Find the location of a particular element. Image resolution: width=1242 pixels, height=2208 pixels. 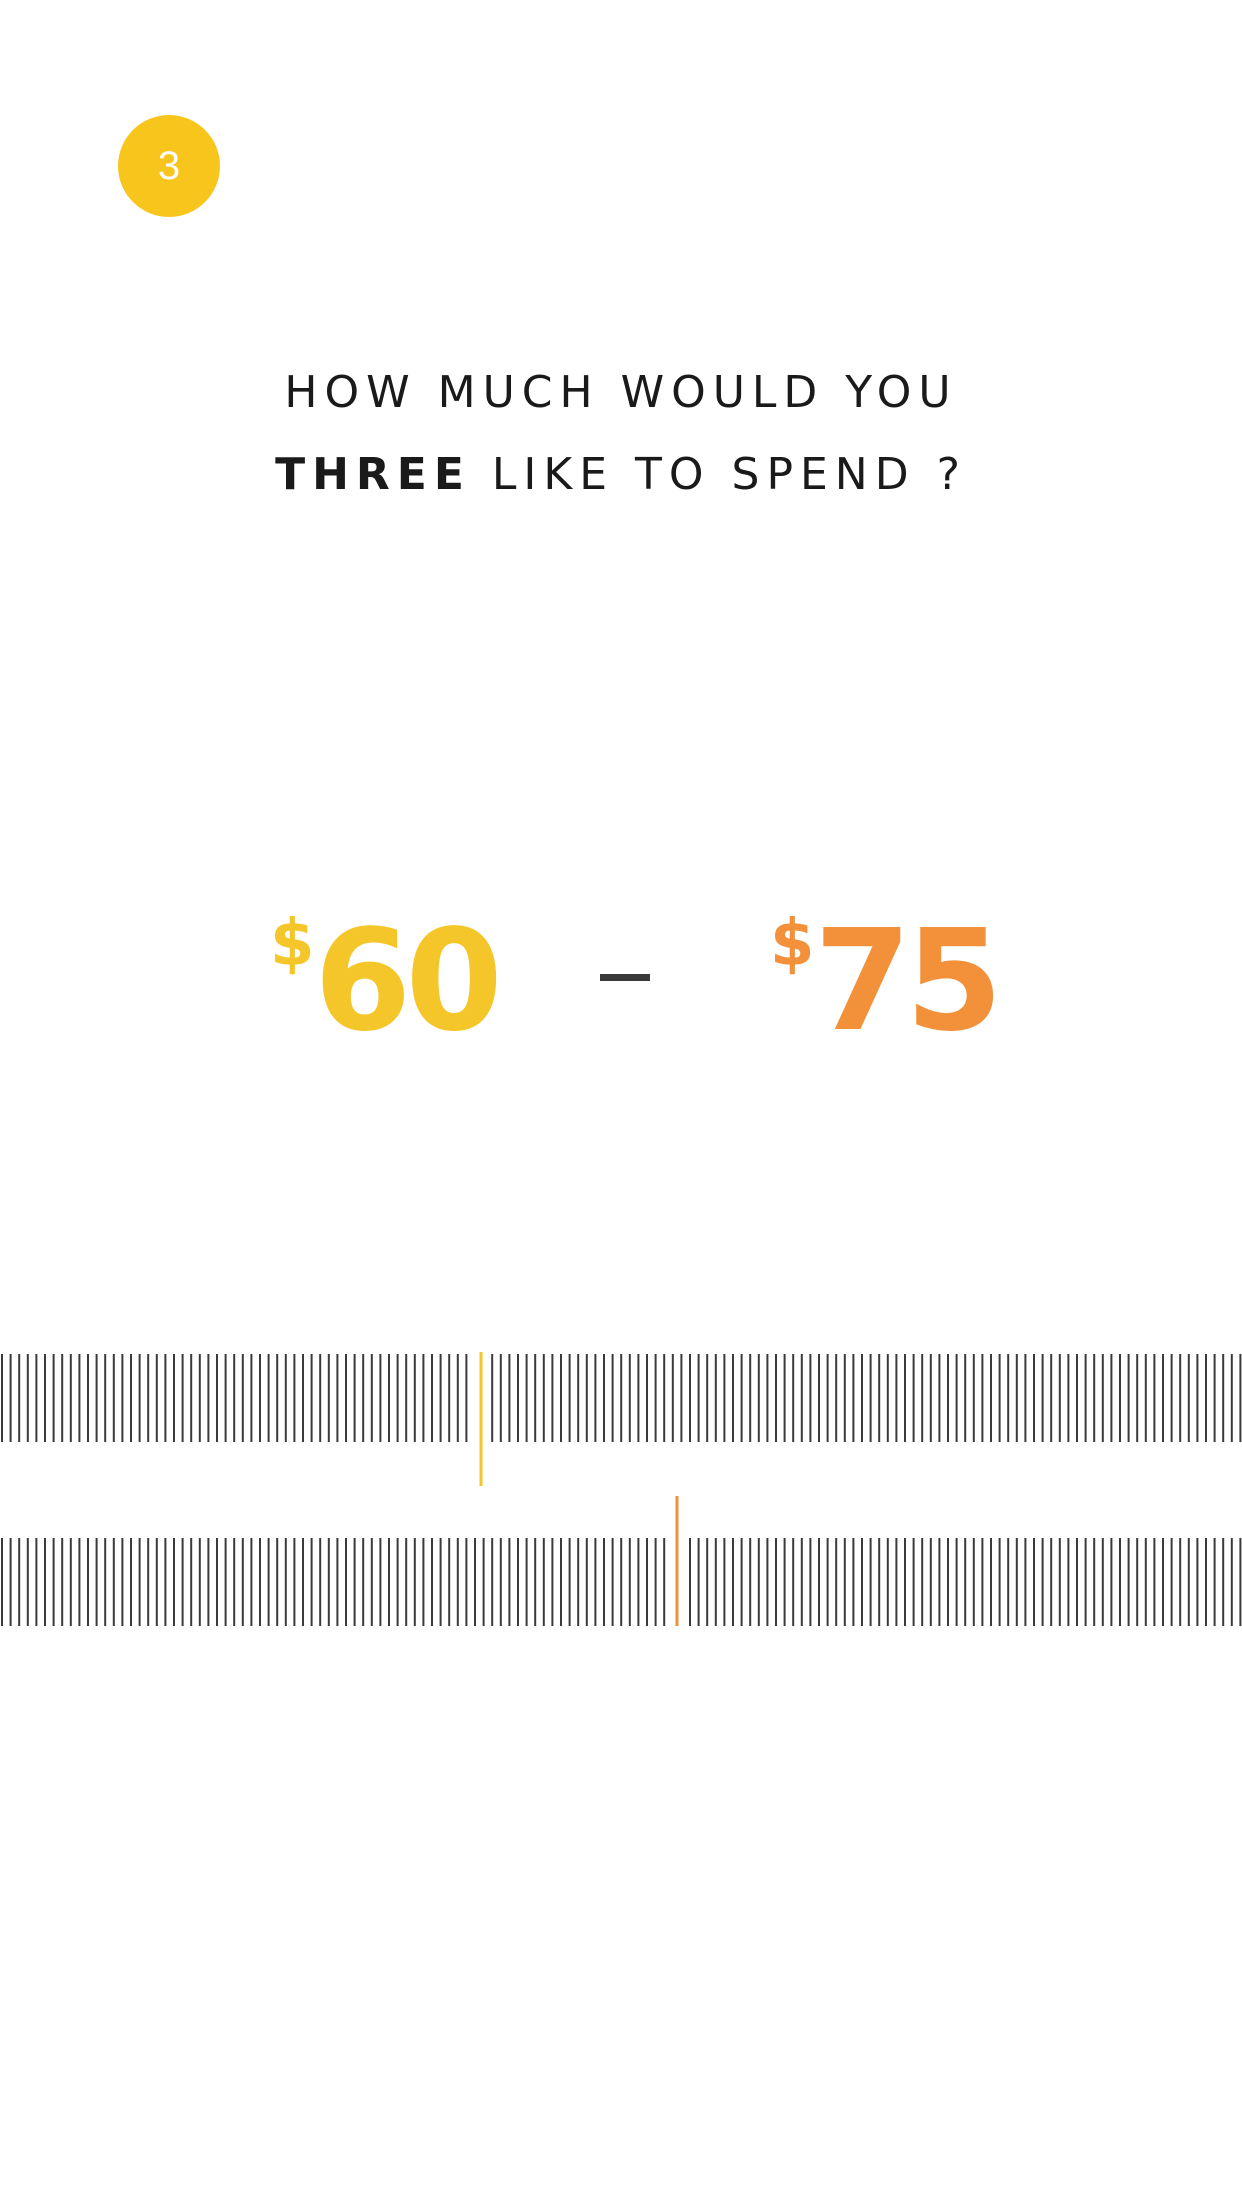

min-price-ruler is located at coordinates (621, 1420).